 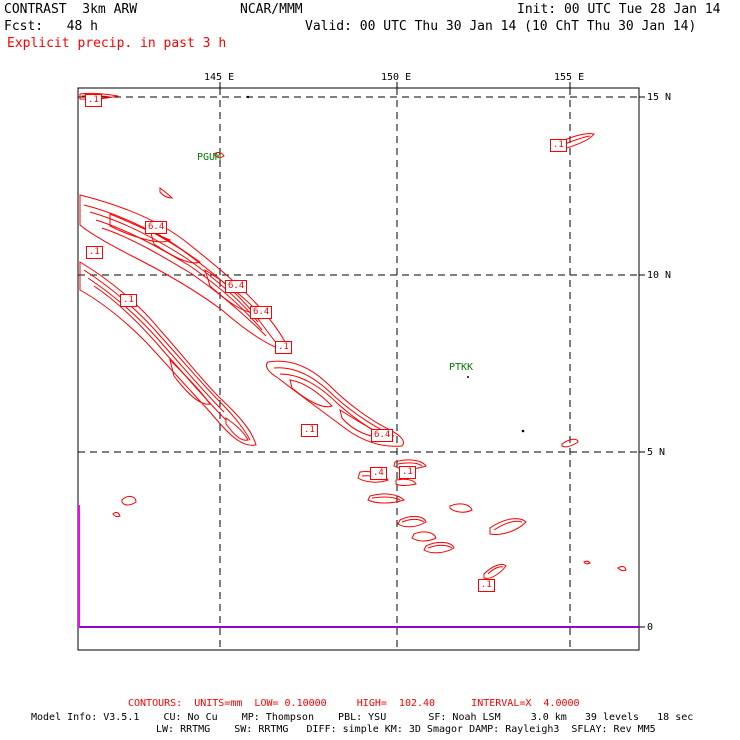 I want to click on org-label: NCAR/MMM, so click(x=271, y=9).